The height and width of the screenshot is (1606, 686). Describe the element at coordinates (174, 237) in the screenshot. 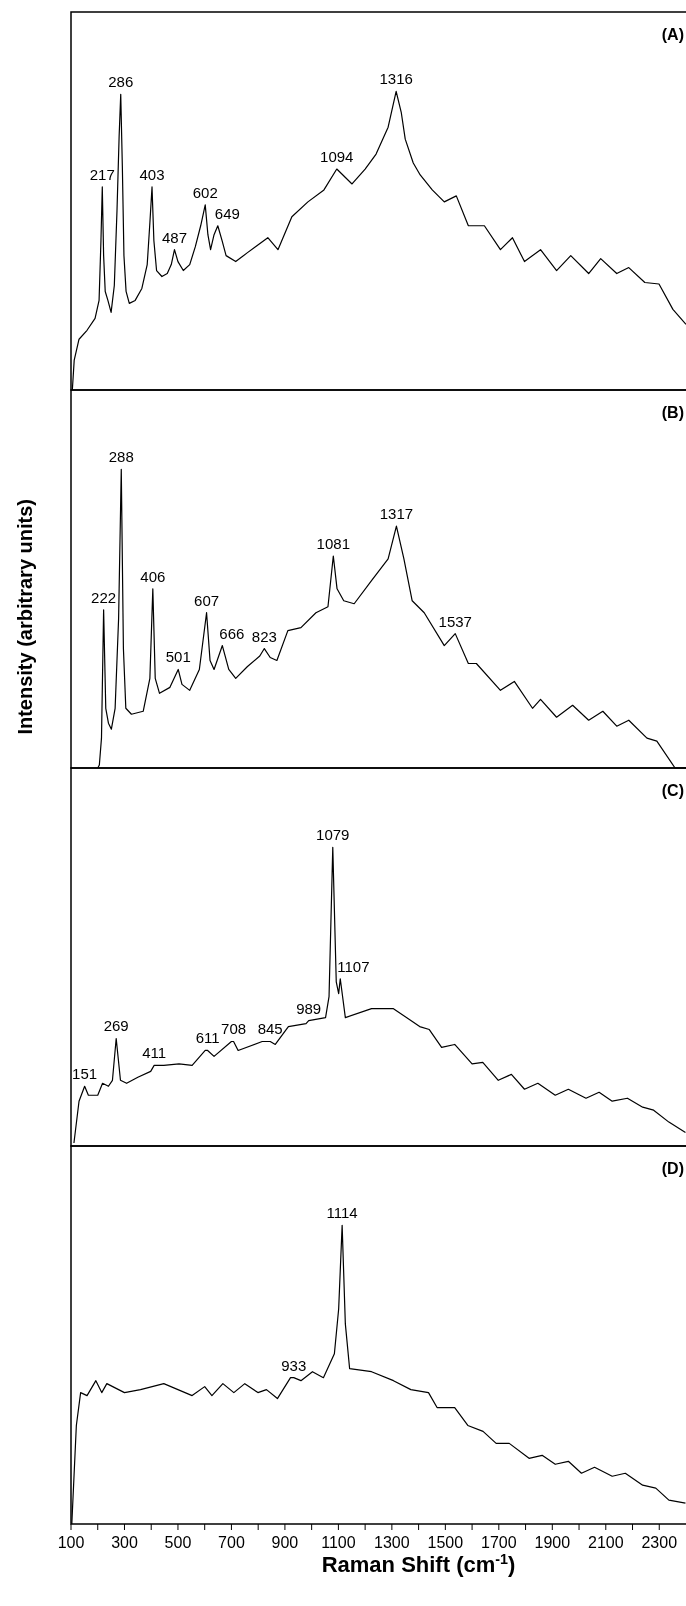

I see `annotation: 487` at that location.